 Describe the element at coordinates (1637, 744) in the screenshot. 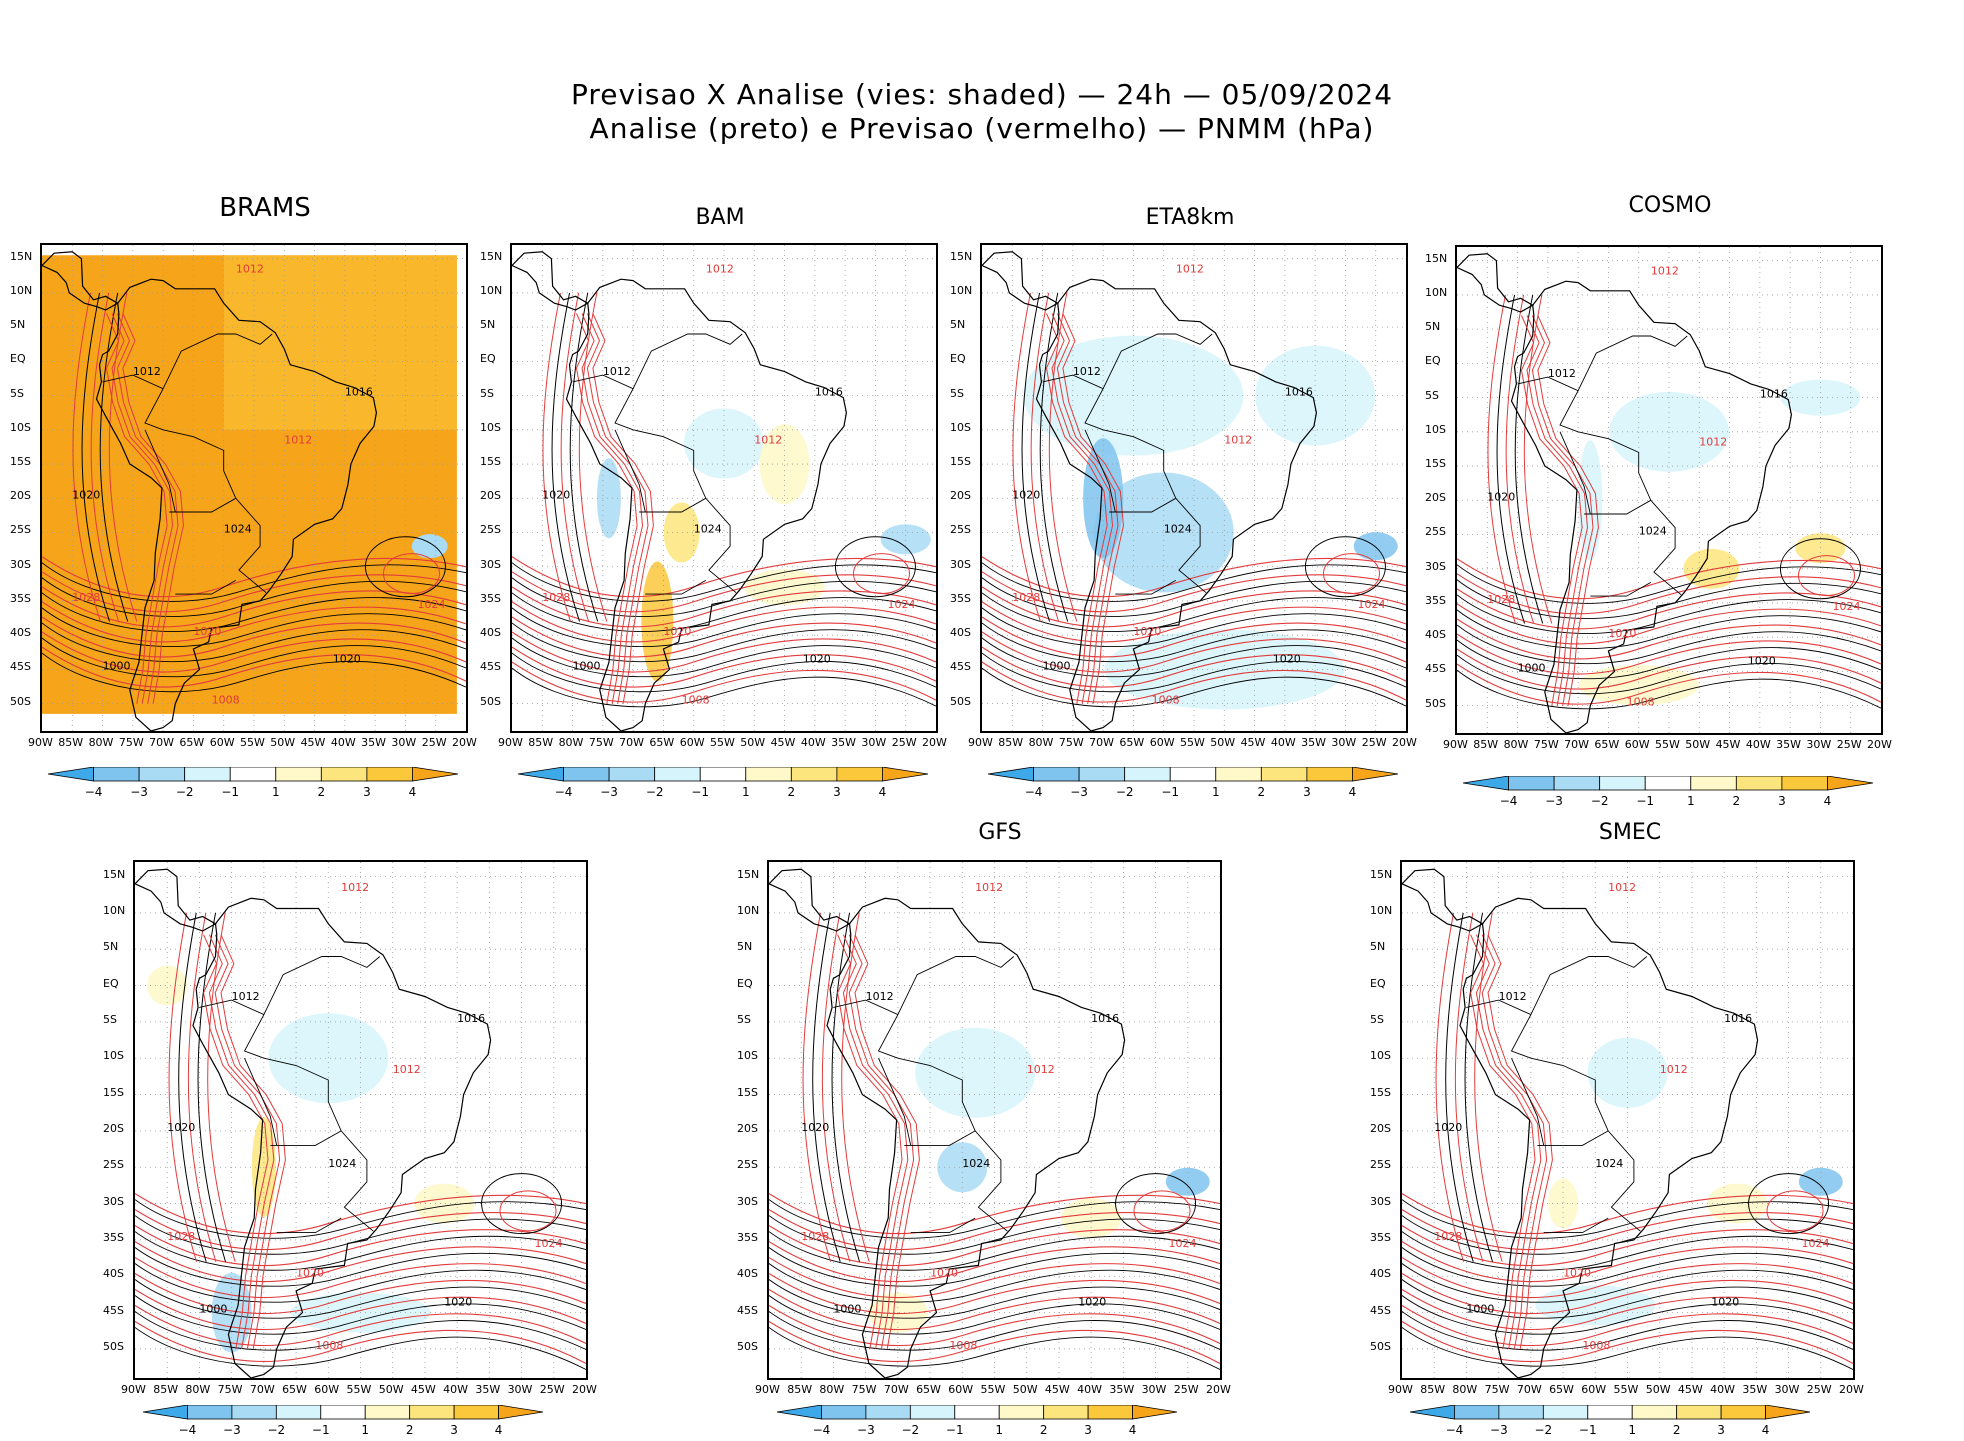

I see `lon-tick-label: 60W` at that location.